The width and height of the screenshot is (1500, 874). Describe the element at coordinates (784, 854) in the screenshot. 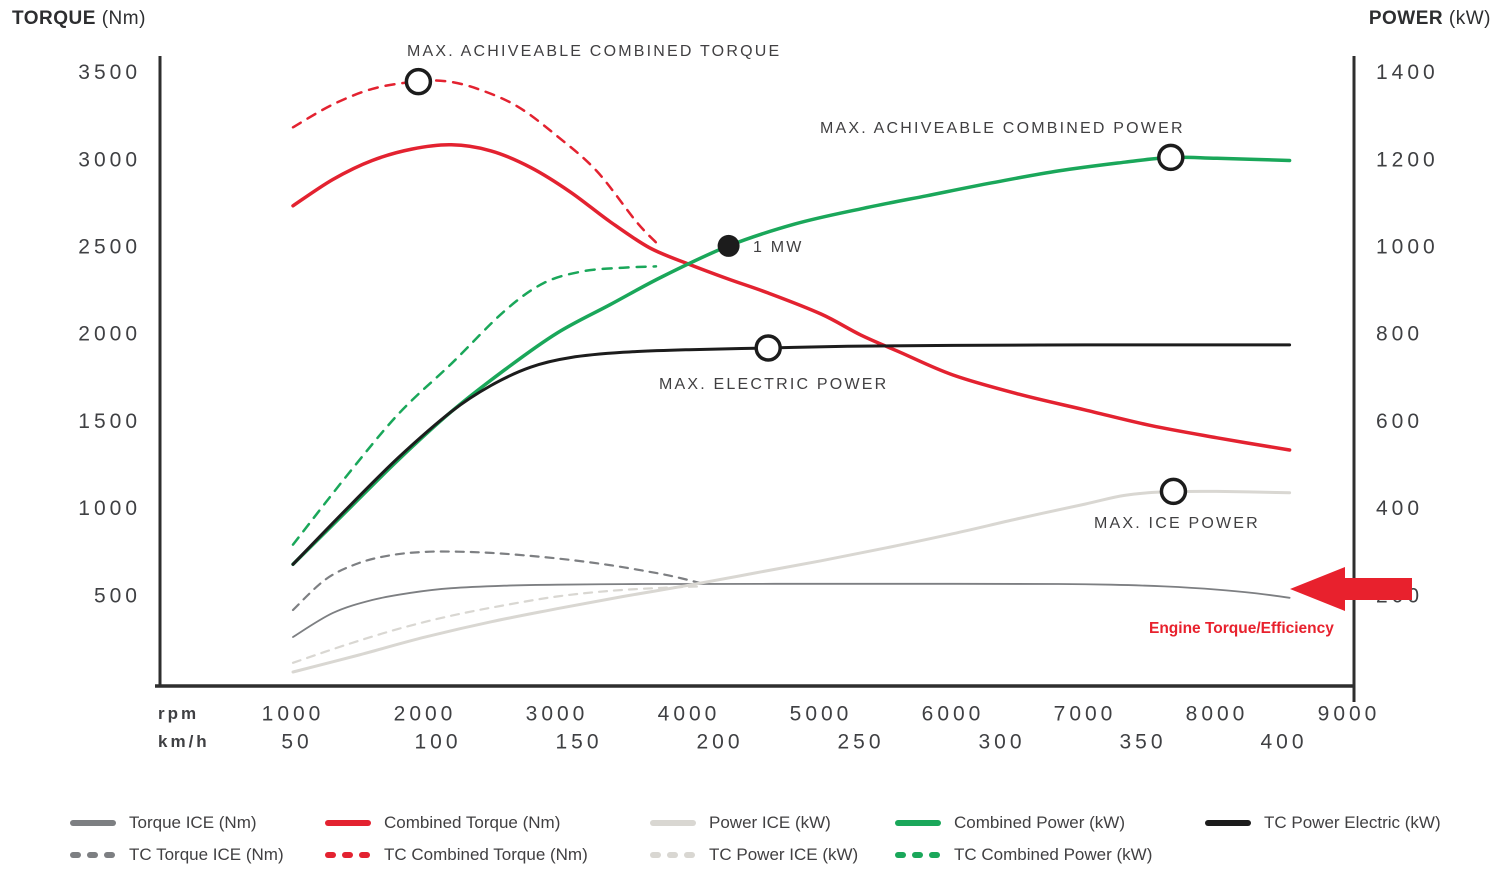

I see `legend-label-tc-power-ice: TC Power ICE (kW)` at that location.